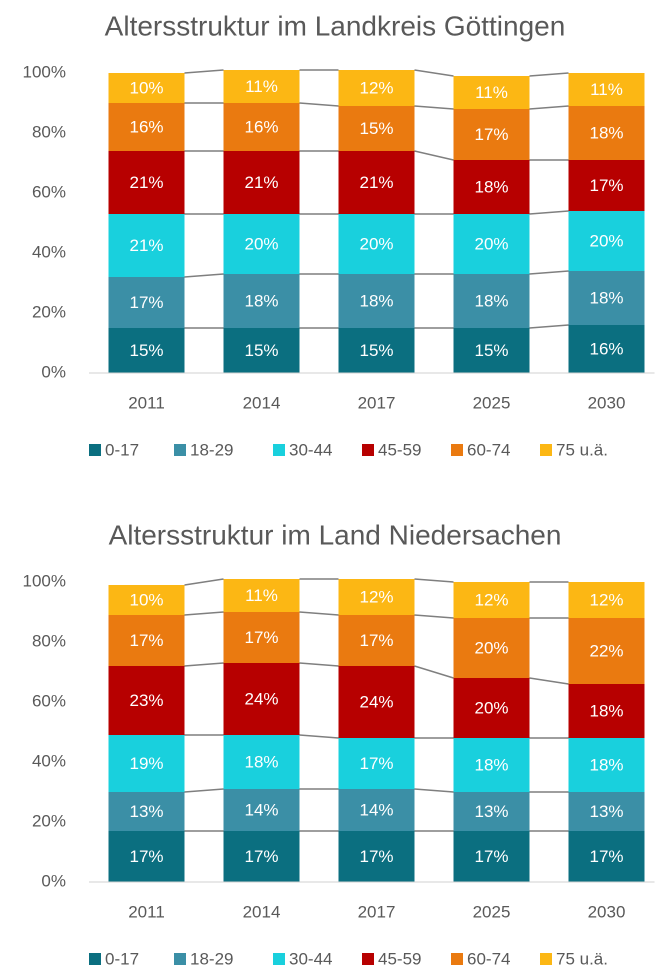 This screenshot has width=659, height=968. What do you see at coordinates (53, 371) in the screenshot?
I see `y-tick-label: 0%` at bounding box center [53, 371].